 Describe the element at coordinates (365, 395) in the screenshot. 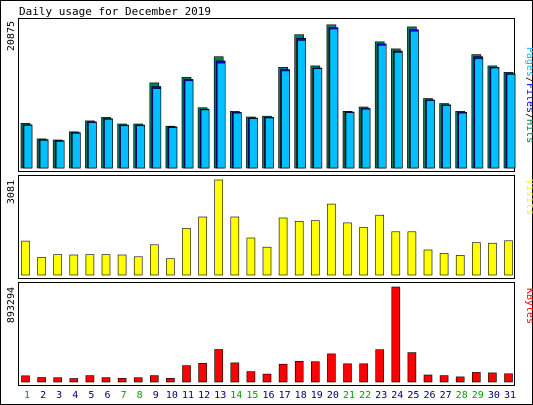

I see `day-label: 22` at that location.